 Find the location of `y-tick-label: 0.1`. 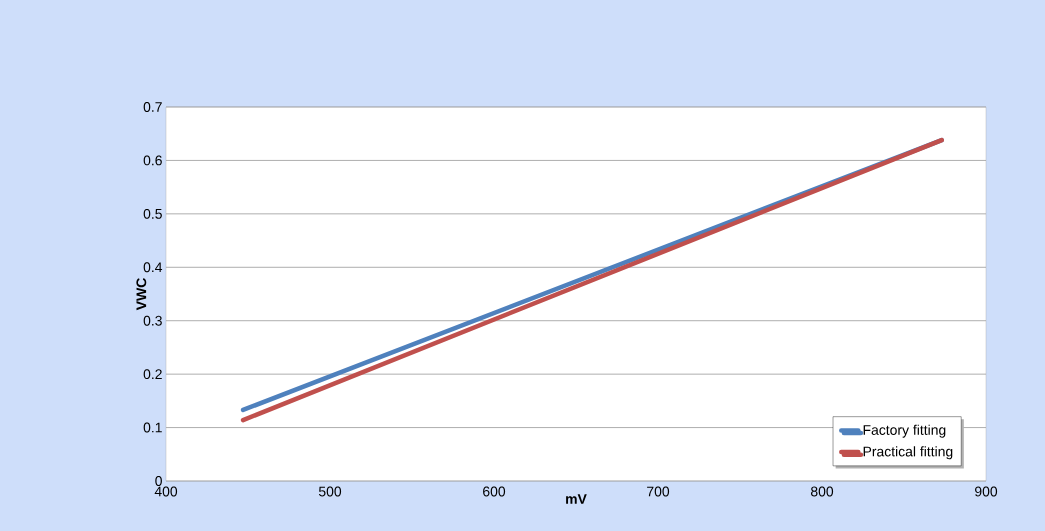

y-tick-label: 0.1 is located at coordinates (152, 427).